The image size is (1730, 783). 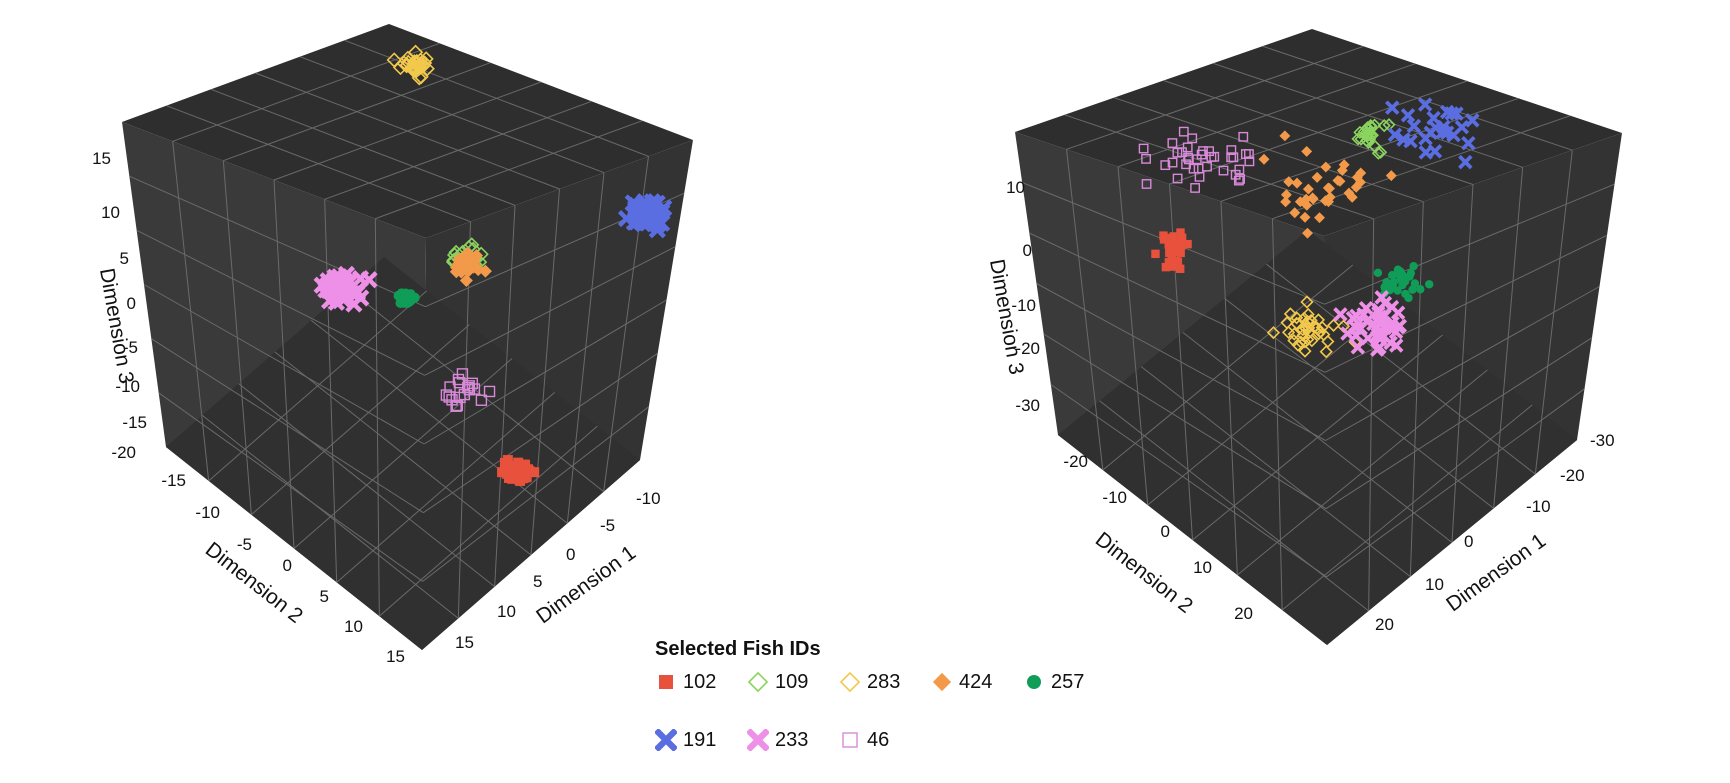 I want to click on y-tick-label: 20, so click(x=1243, y=613).